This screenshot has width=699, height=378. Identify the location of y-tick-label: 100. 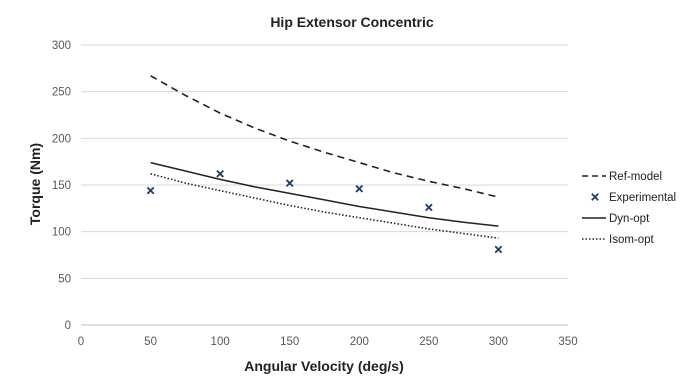
(61, 233).